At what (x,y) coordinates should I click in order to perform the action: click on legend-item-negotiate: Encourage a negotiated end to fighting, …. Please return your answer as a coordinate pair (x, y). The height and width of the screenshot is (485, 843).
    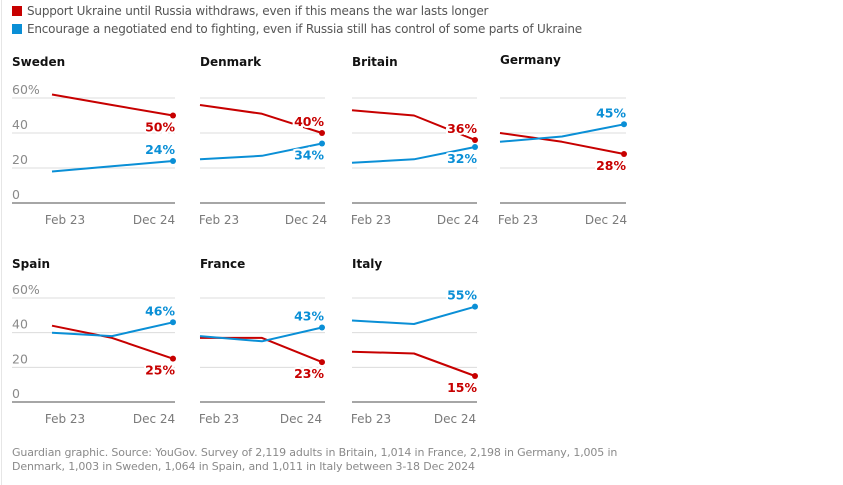
    Looking at the image, I should click on (297, 29).